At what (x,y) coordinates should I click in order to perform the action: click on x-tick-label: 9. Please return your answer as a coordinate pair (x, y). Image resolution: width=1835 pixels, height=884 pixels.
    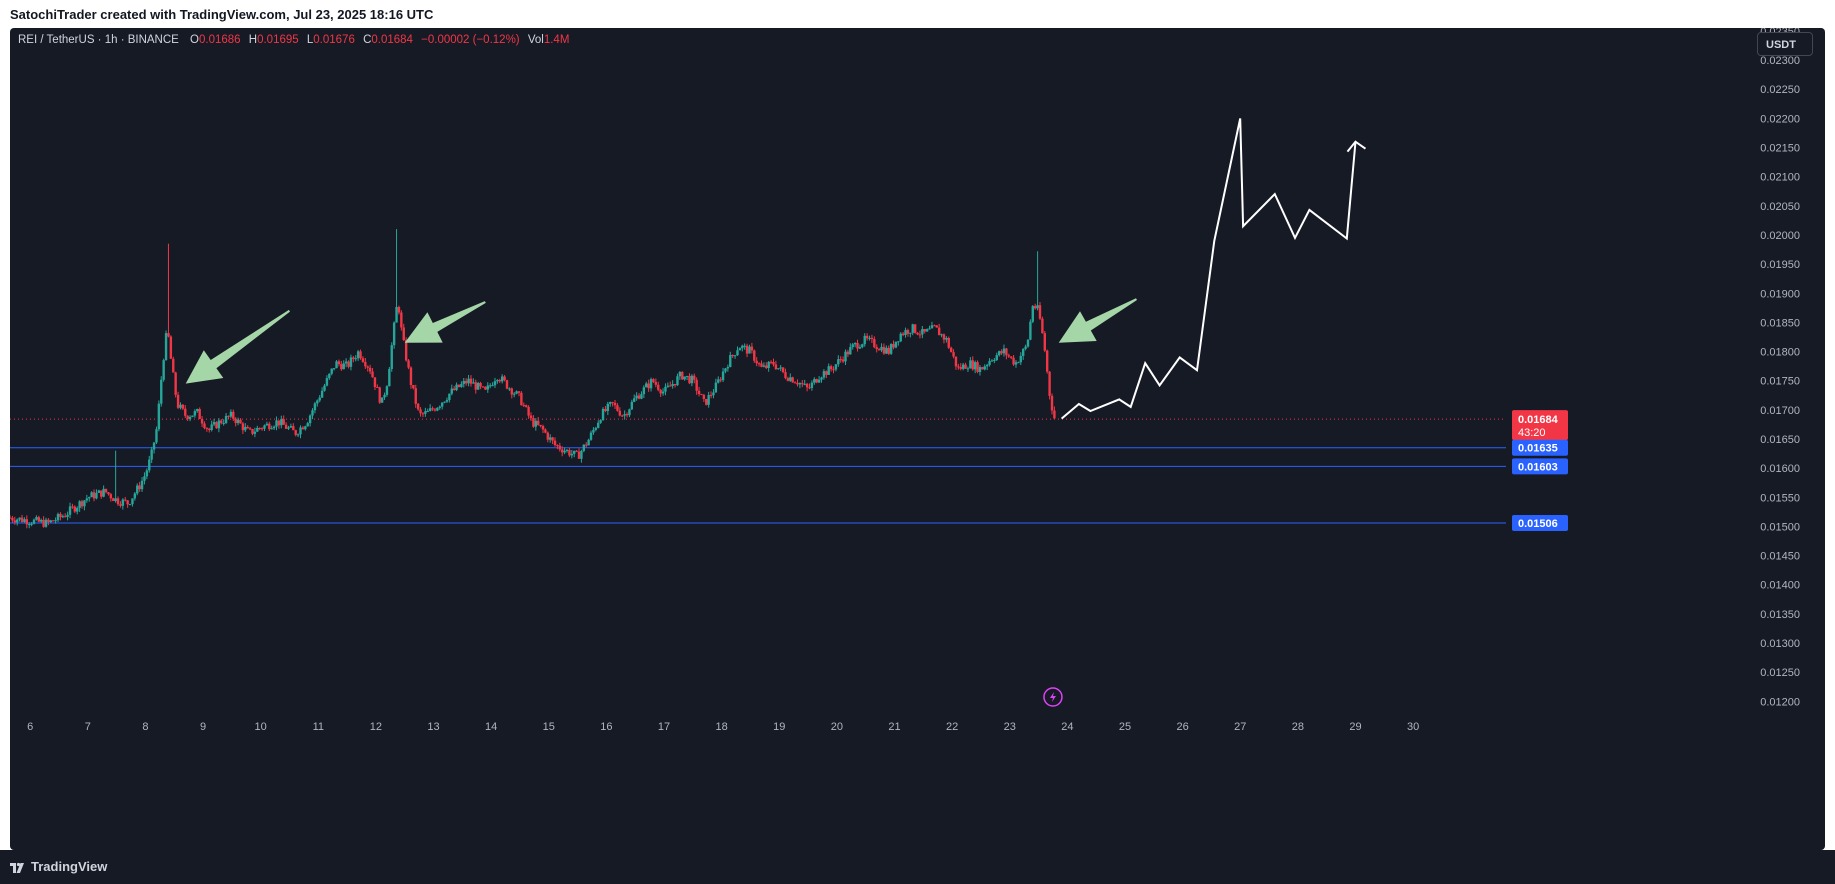
    Looking at the image, I should click on (203, 727).